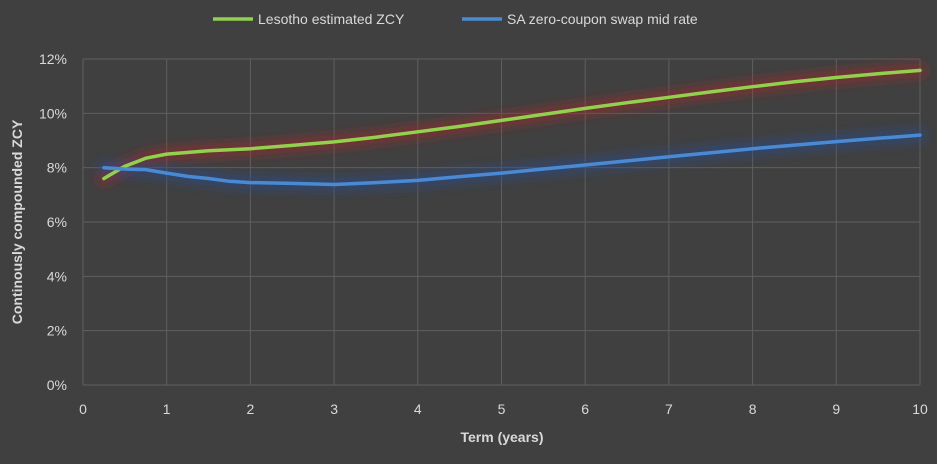  I want to click on series-line-sa, so click(512, 160).